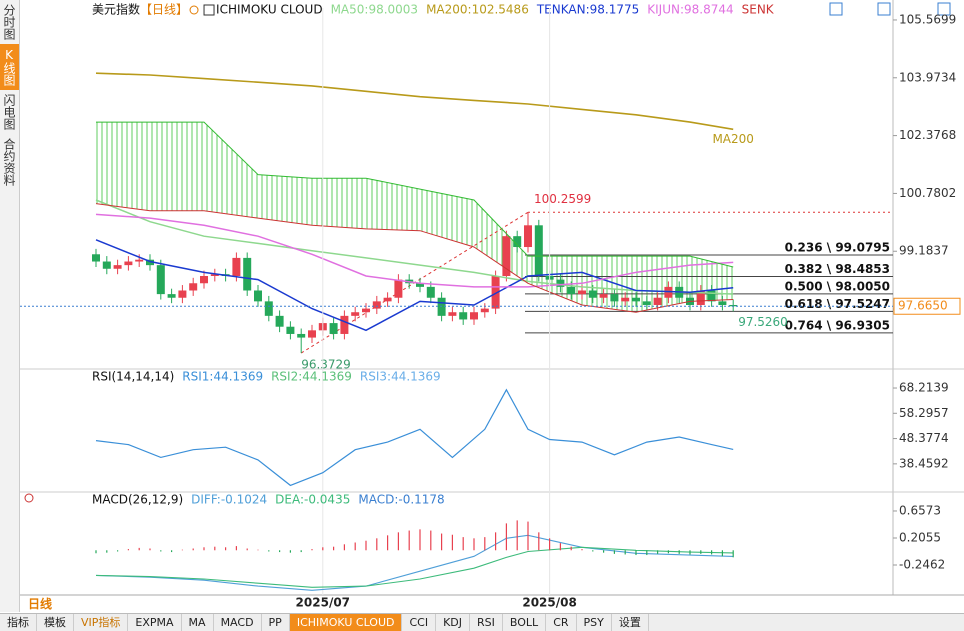  Describe the element at coordinates (229, 500) in the screenshot. I see `legend-entry: DIFF:-0.1024` at that location.